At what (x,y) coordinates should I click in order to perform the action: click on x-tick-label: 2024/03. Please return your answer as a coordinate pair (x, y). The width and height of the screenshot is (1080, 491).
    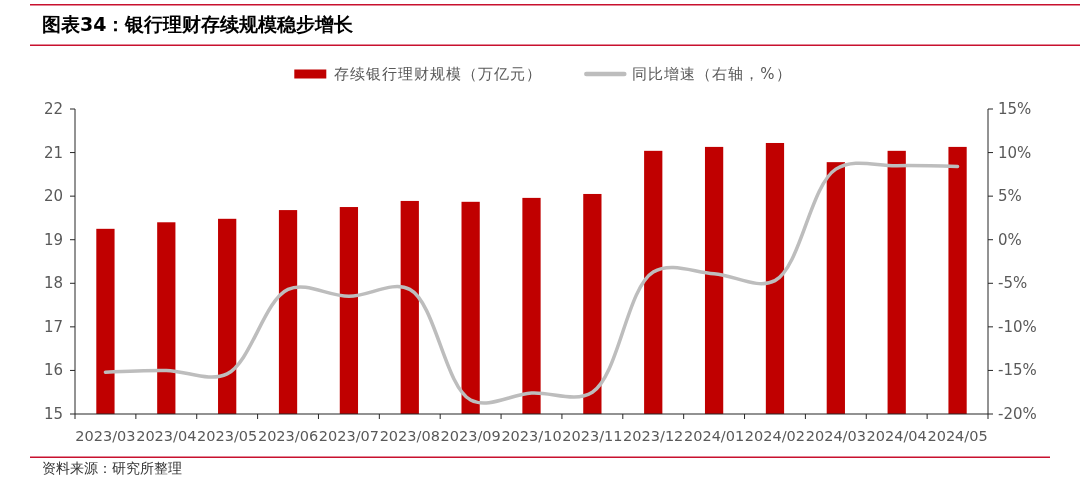
    Looking at the image, I should click on (835, 436).